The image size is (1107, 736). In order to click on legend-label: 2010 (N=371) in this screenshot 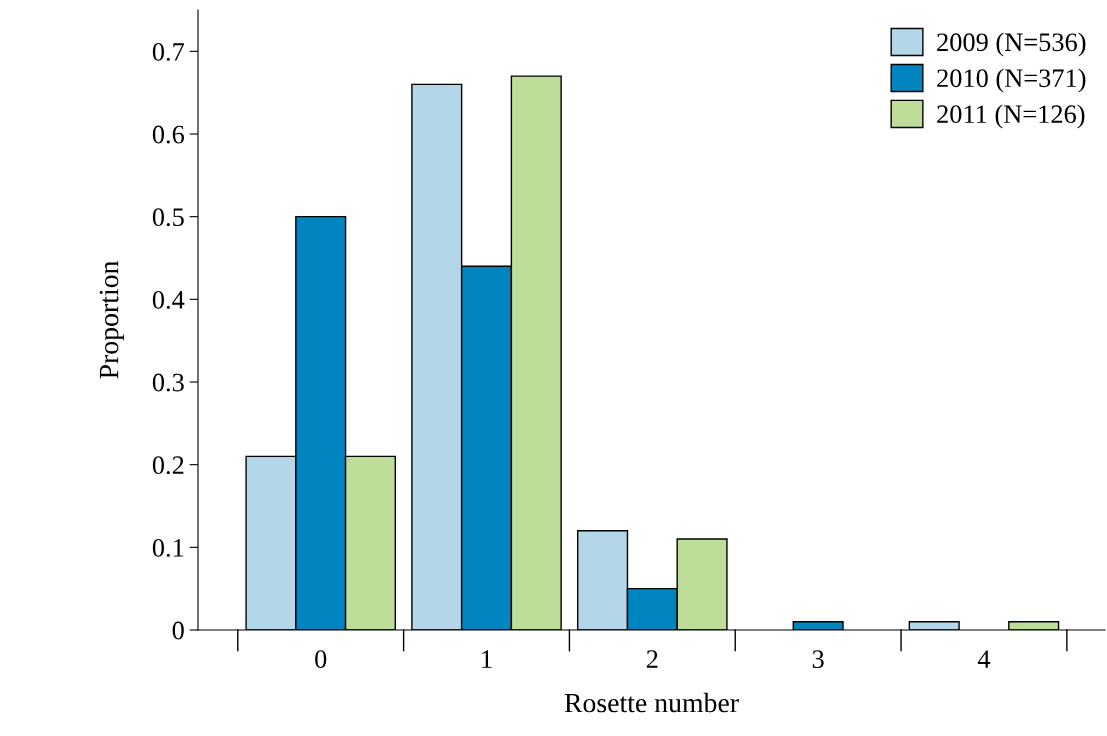, I will do `click(1011, 80)`.